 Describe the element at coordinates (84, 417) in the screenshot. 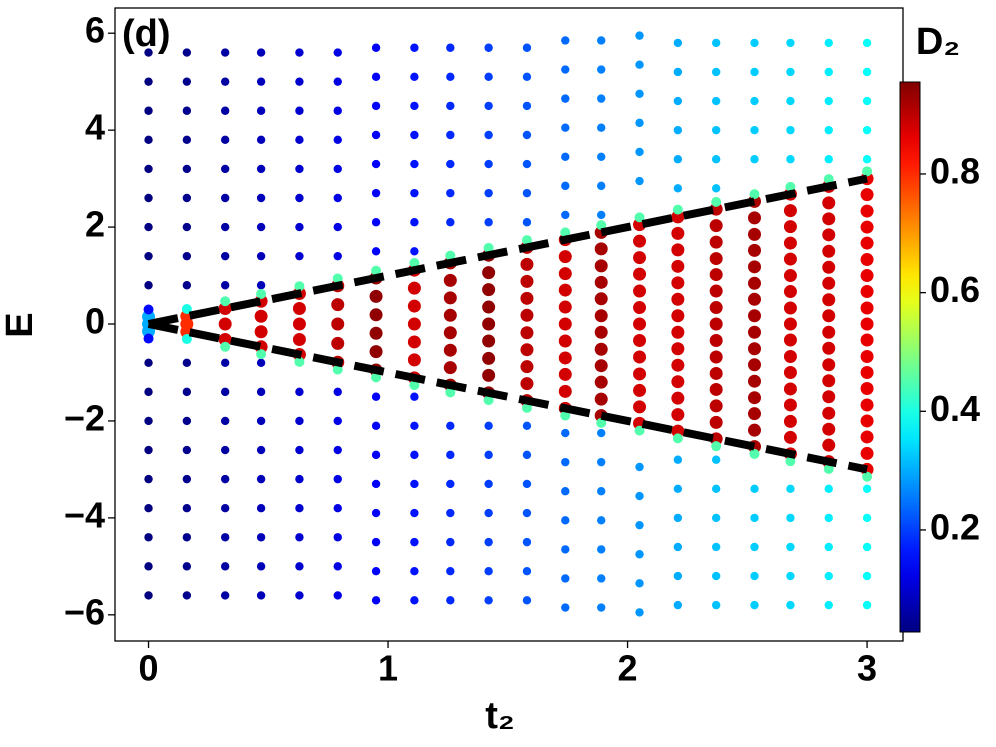

I see `y-tick-label: −2` at that location.